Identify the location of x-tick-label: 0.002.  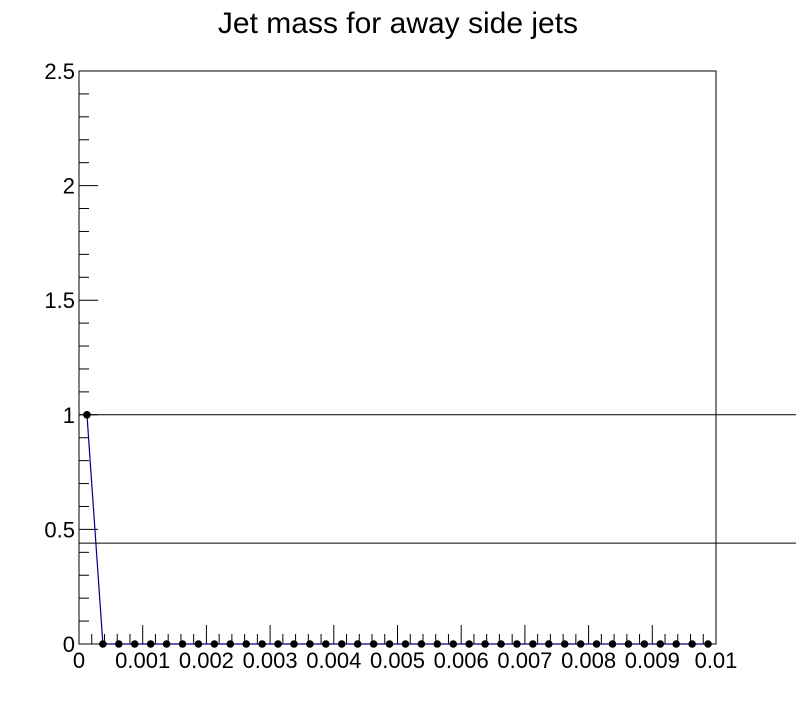
(206, 660).